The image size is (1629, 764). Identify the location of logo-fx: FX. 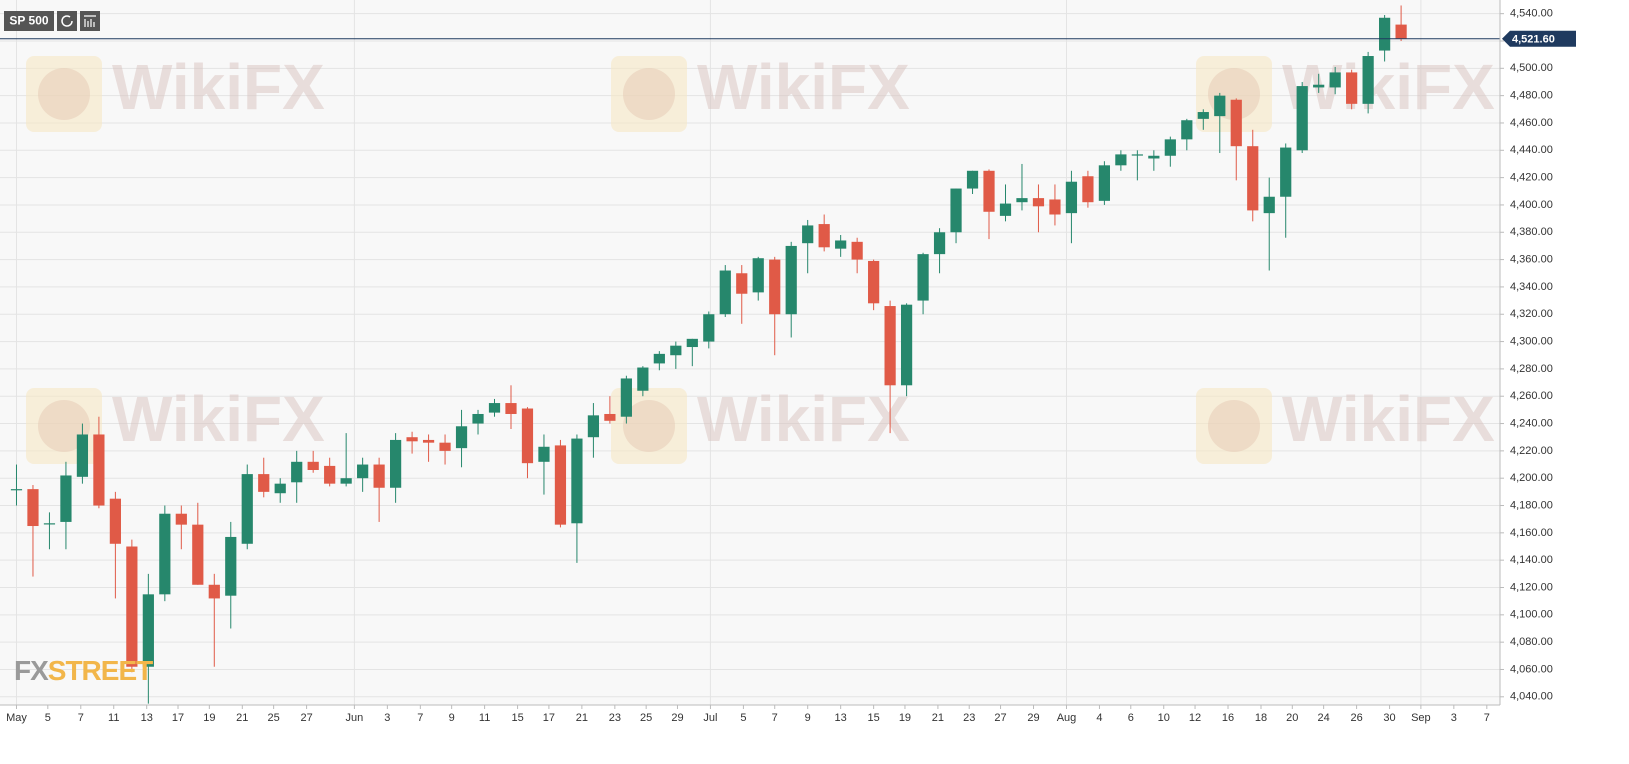
(31, 670).